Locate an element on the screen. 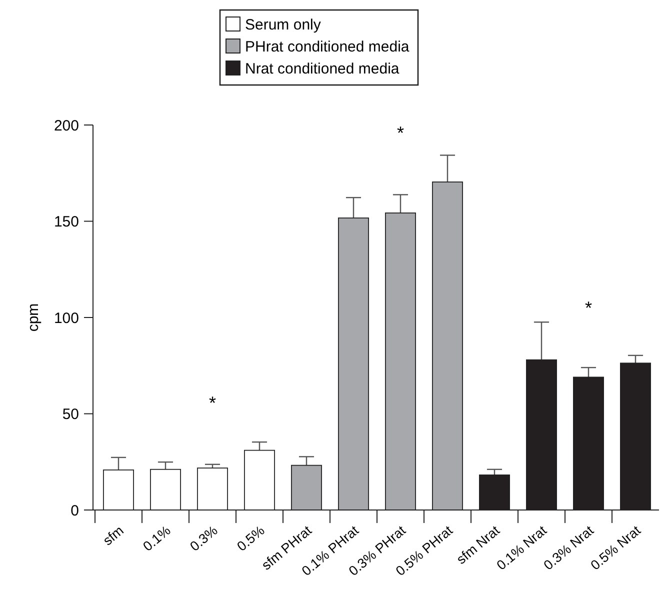 The height and width of the screenshot is (603, 667). legend-label: Nrat conditioned media is located at coordinates (322, 69).